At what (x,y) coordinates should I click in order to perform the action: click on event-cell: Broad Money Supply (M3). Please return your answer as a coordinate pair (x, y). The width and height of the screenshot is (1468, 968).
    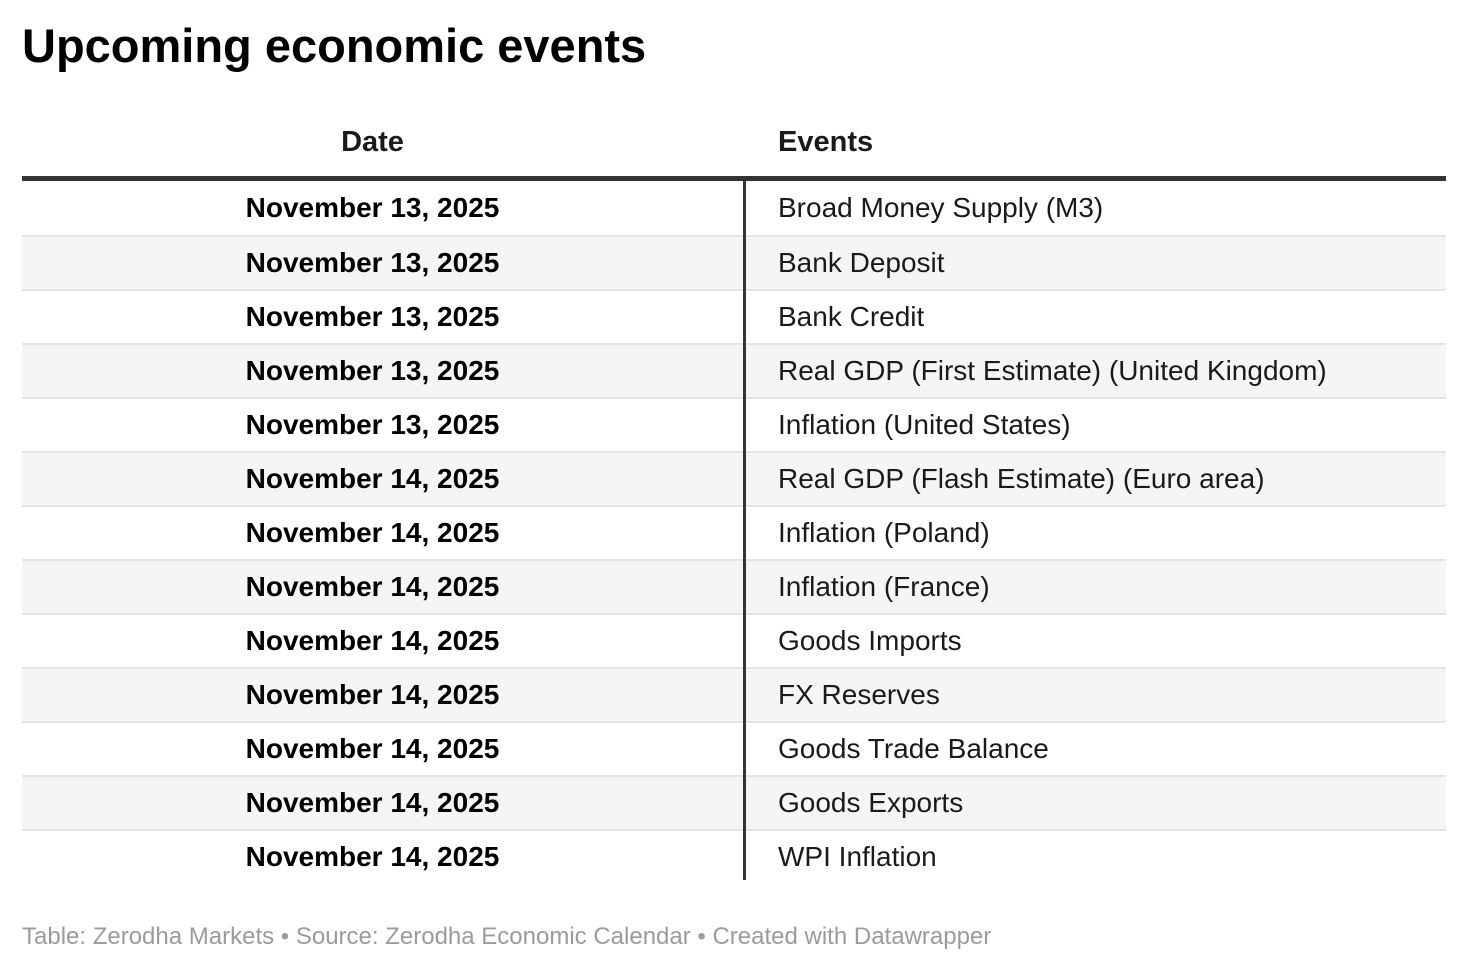
    Looking at the image, I should click on (941, 207).